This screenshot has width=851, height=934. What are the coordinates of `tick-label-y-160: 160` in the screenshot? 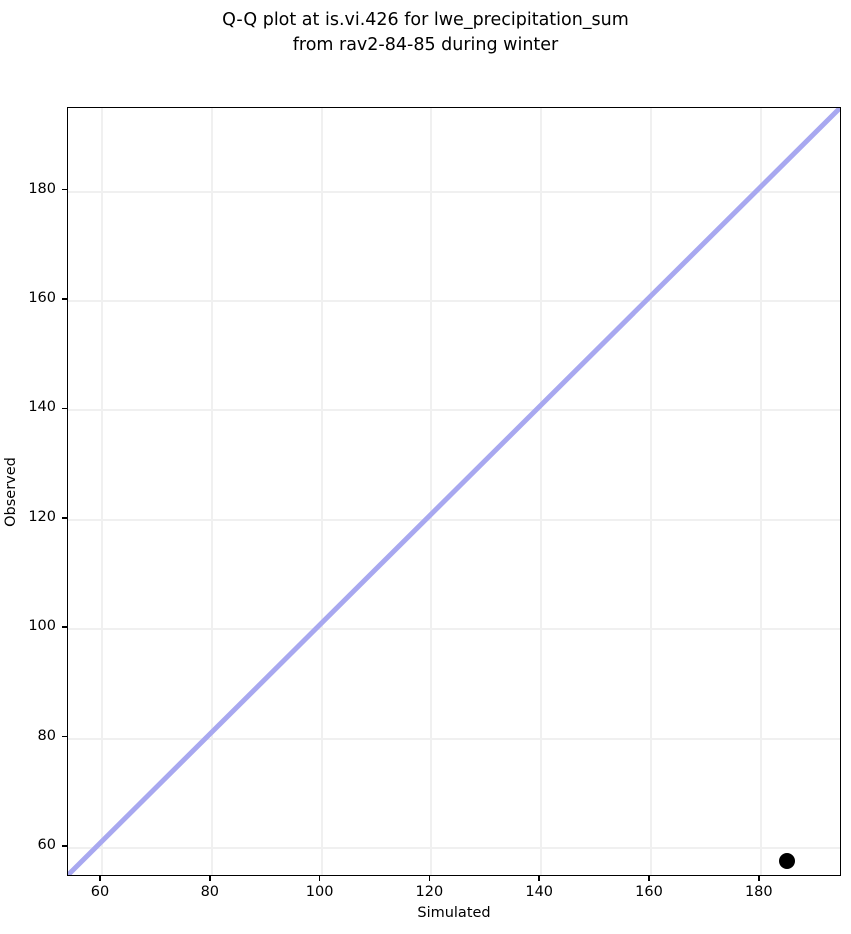 It's located at (42, 298).